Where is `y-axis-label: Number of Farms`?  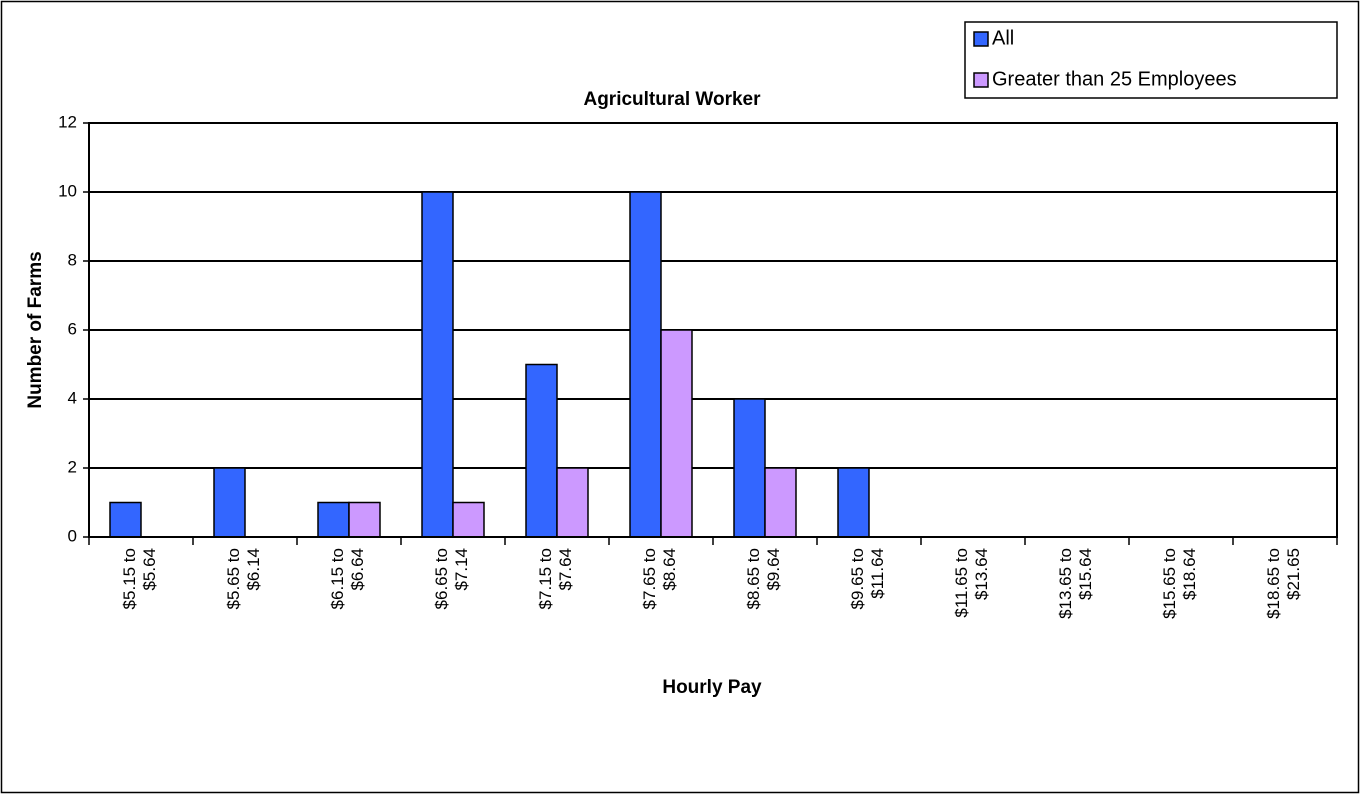
y-axis-label: Number of Farms is located at coordinates (35, 329).